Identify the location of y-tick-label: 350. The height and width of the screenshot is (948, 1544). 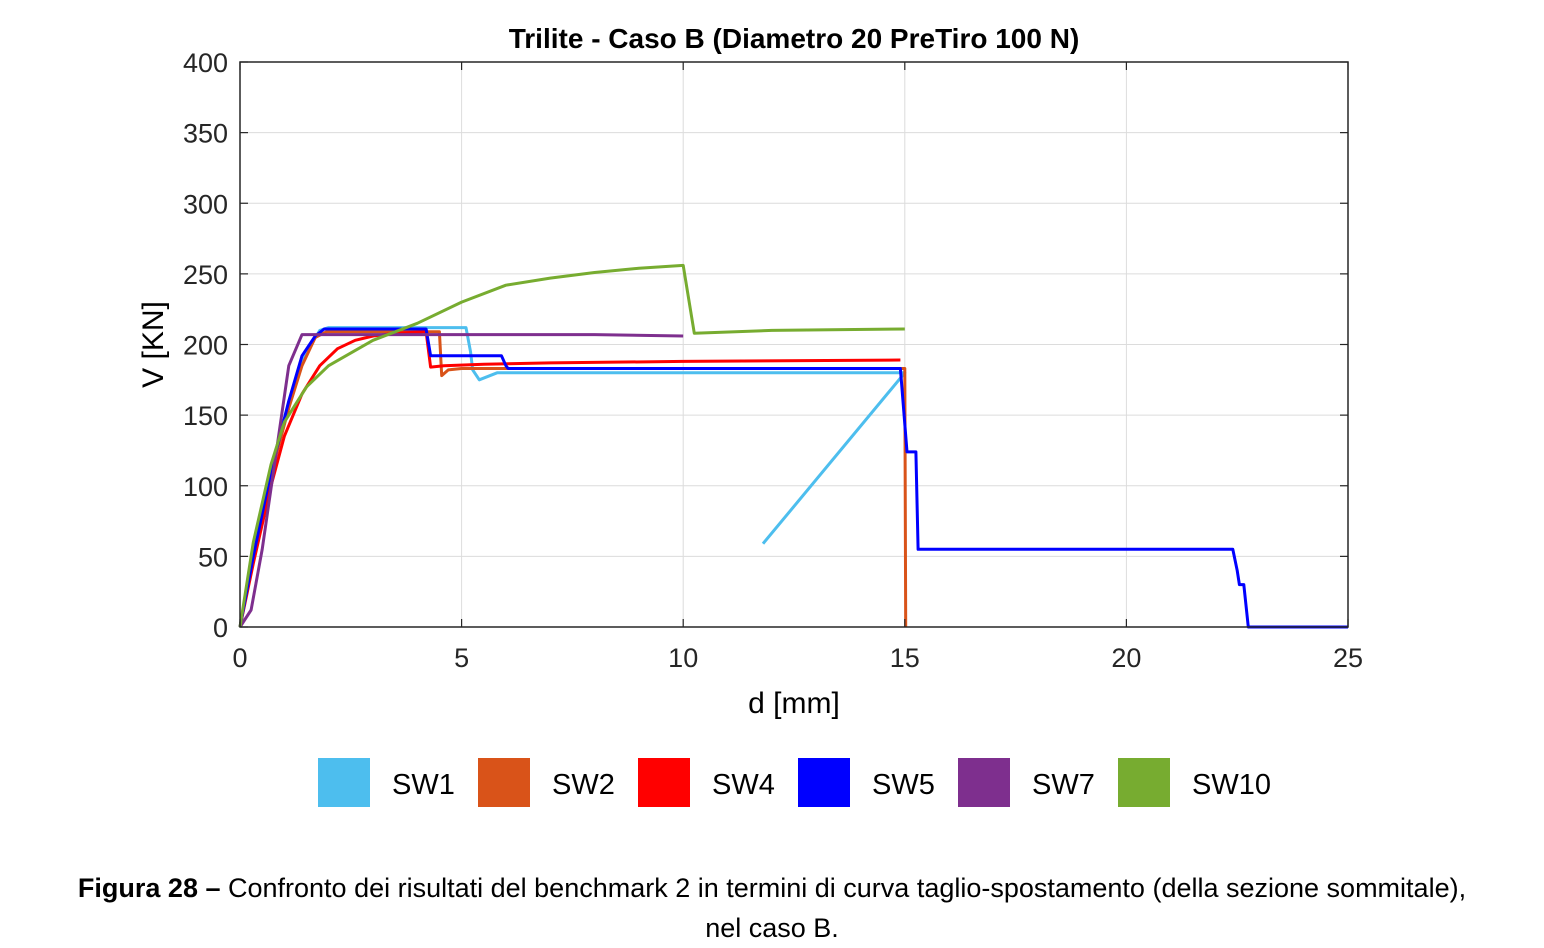
(205, 134).